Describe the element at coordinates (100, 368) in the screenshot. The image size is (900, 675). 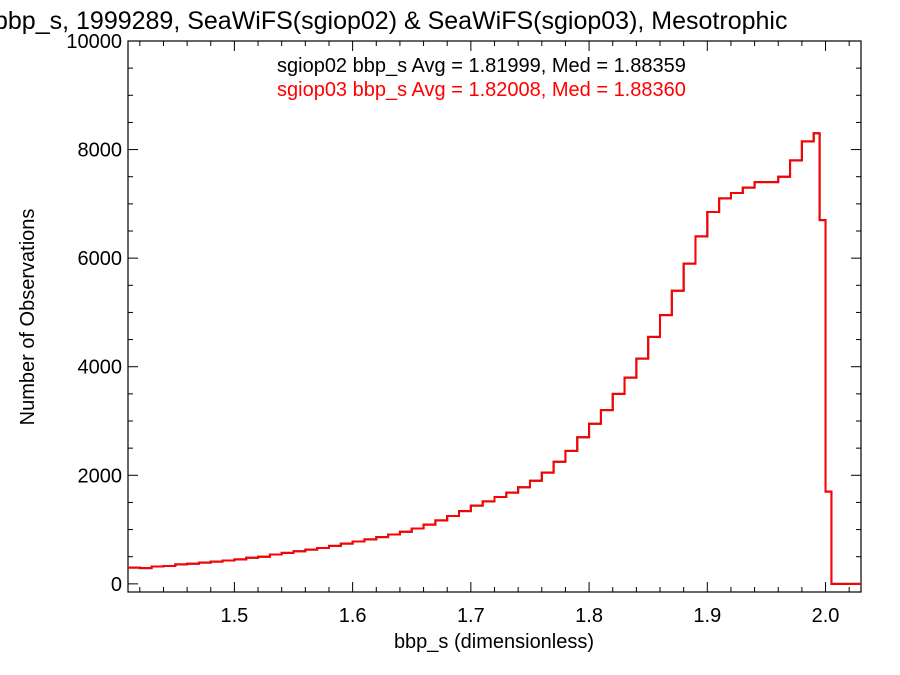
I see `y-tick-label: 4000` at that location.